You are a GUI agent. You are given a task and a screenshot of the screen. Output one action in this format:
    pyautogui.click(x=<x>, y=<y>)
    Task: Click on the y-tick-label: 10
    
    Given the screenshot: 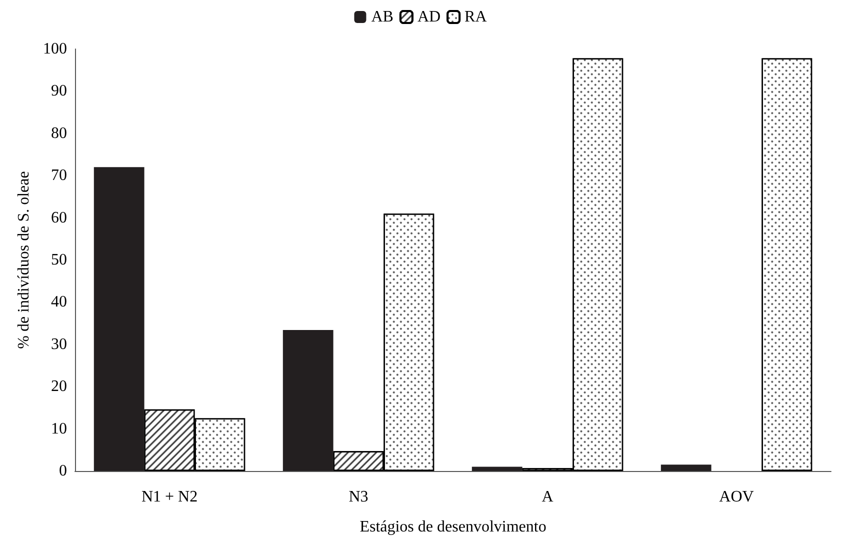 What is the action you would take?
    pyautogui.click(x=59, y=429)
    